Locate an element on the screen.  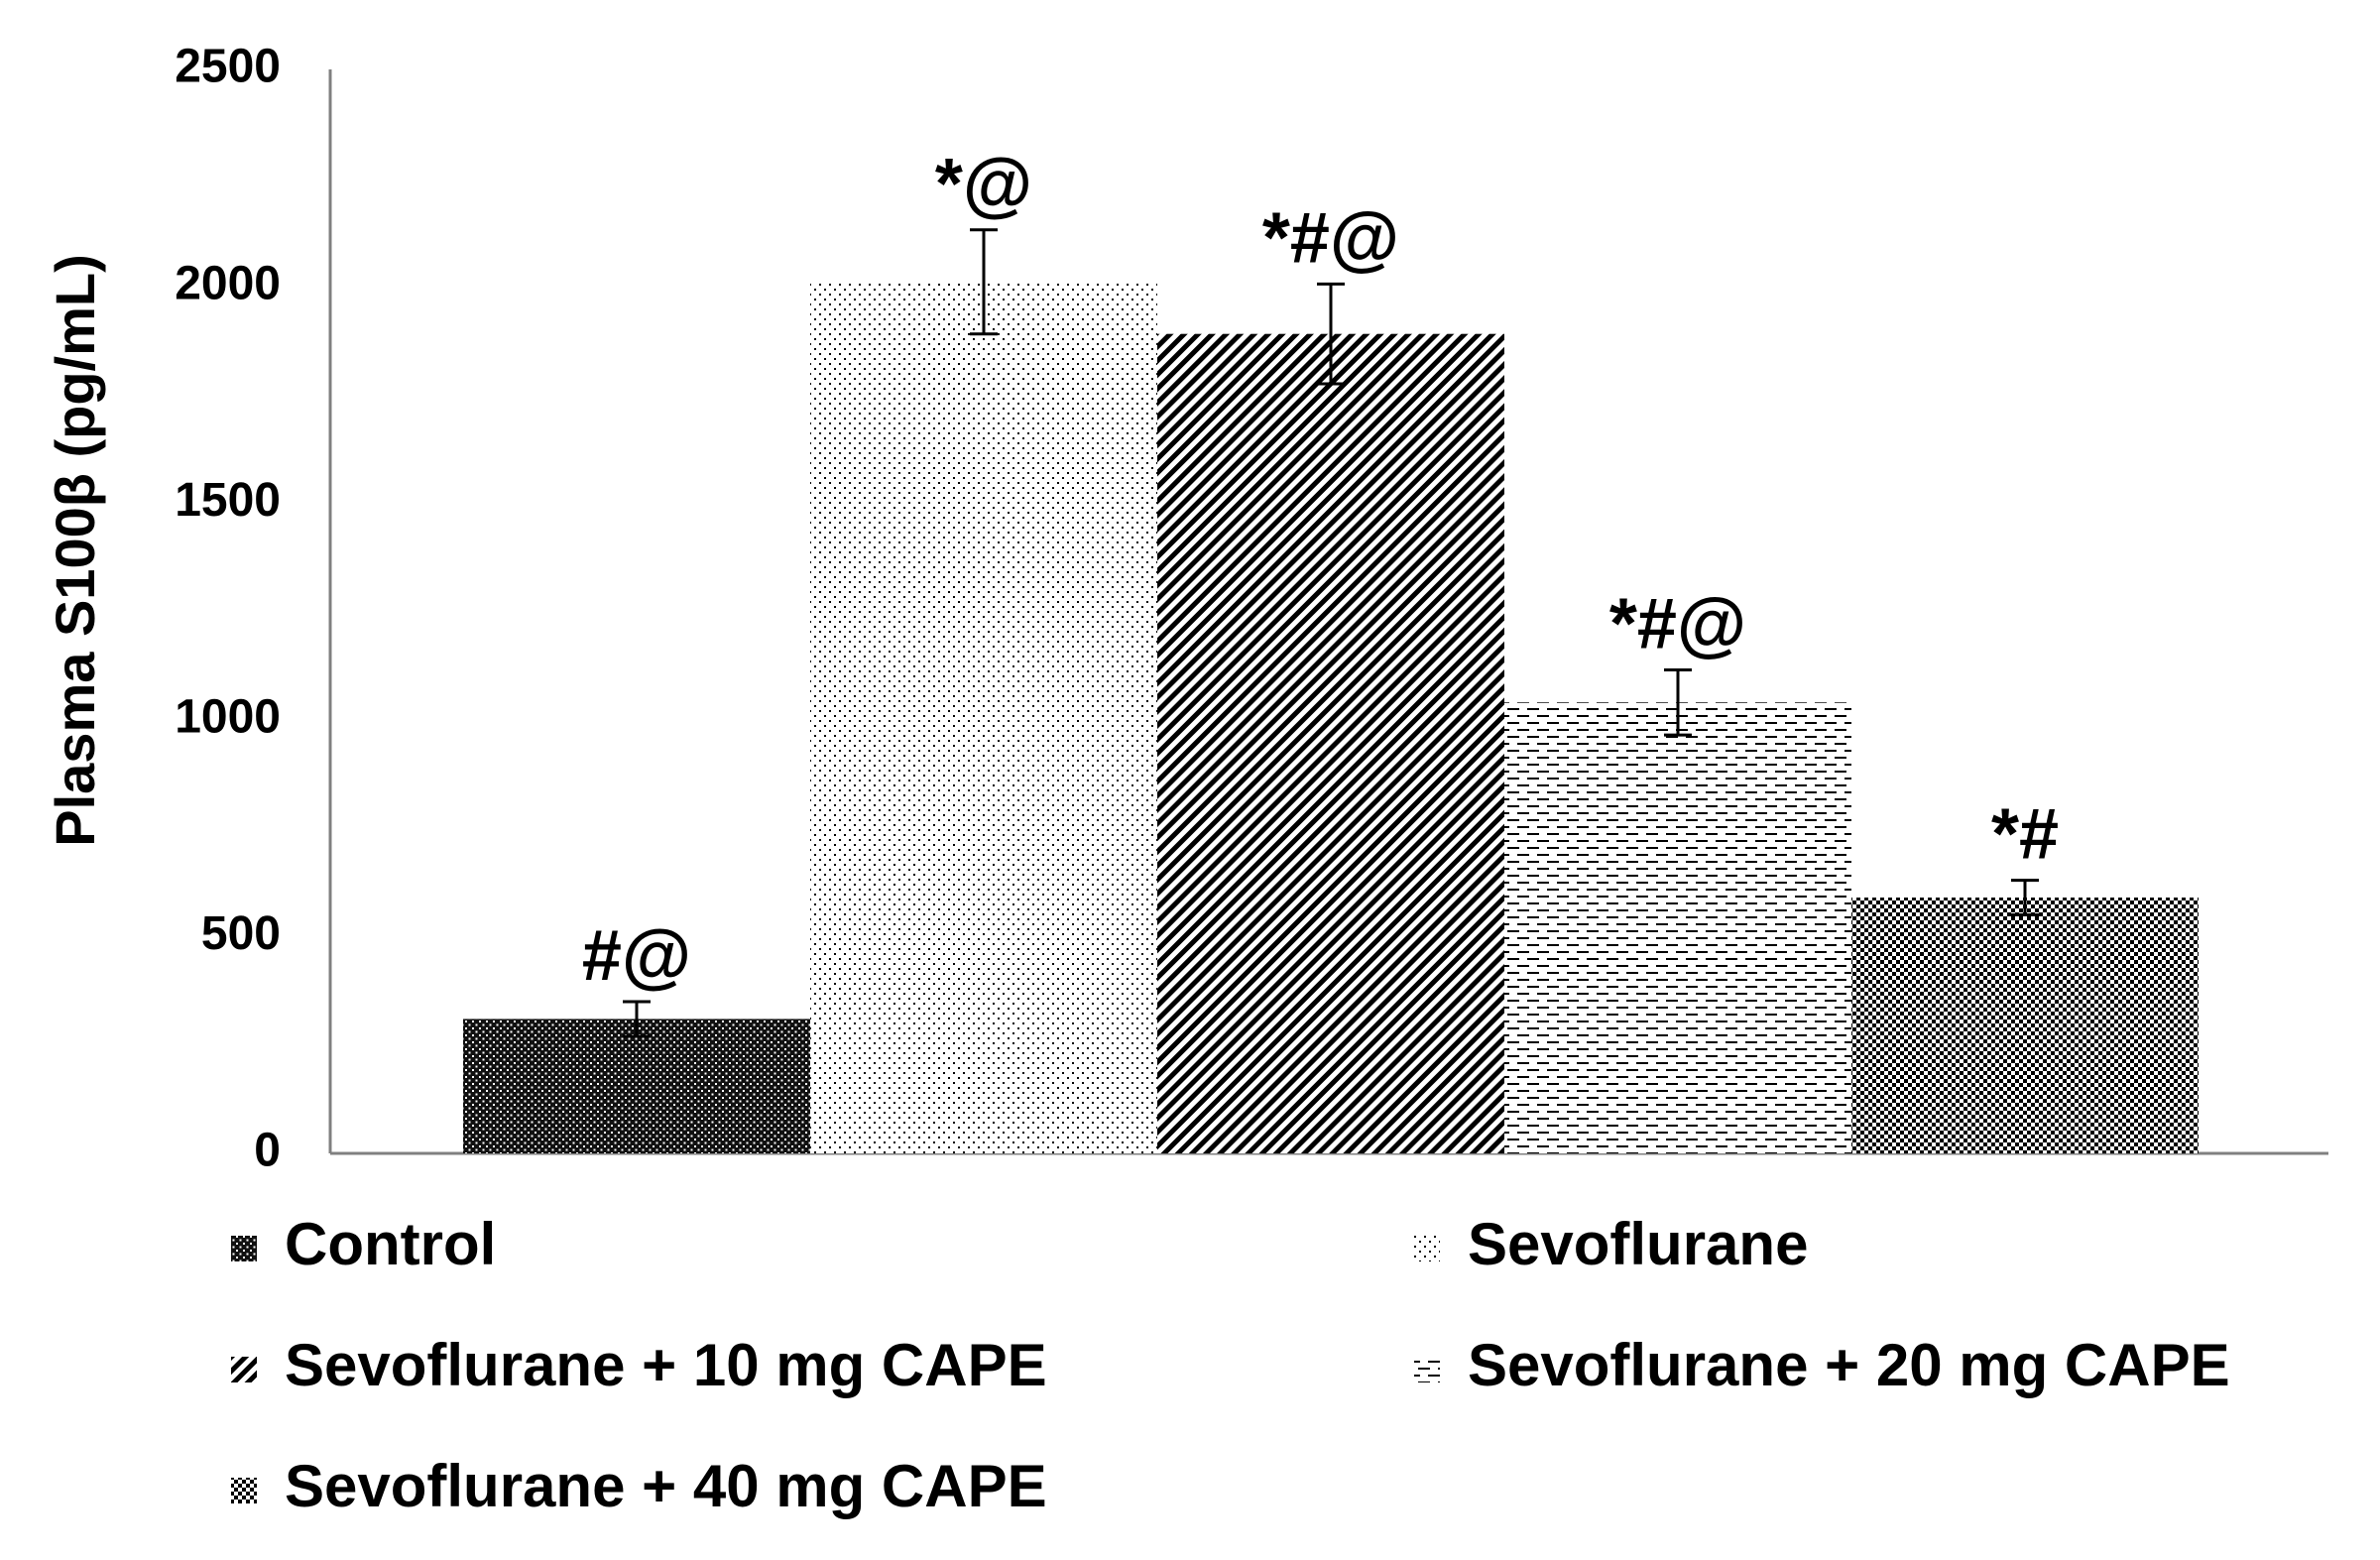
y-axis-title: Plasma S100β (pg/mL) is located at coordinates (75, 550).